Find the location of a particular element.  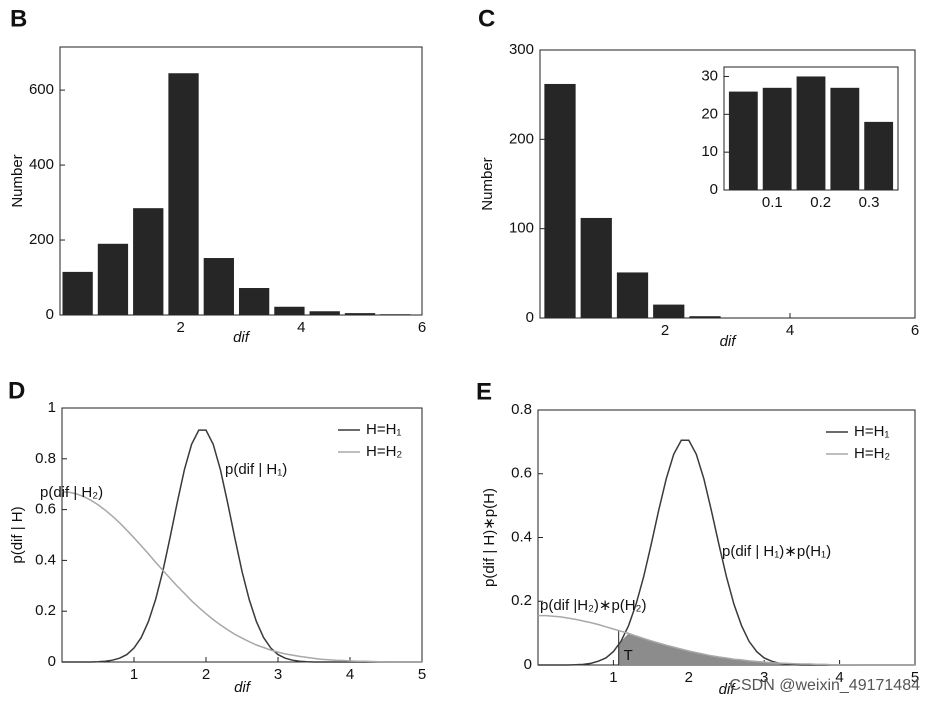

annotation: p(dif | H₁) is located at coordinates (256, 469).